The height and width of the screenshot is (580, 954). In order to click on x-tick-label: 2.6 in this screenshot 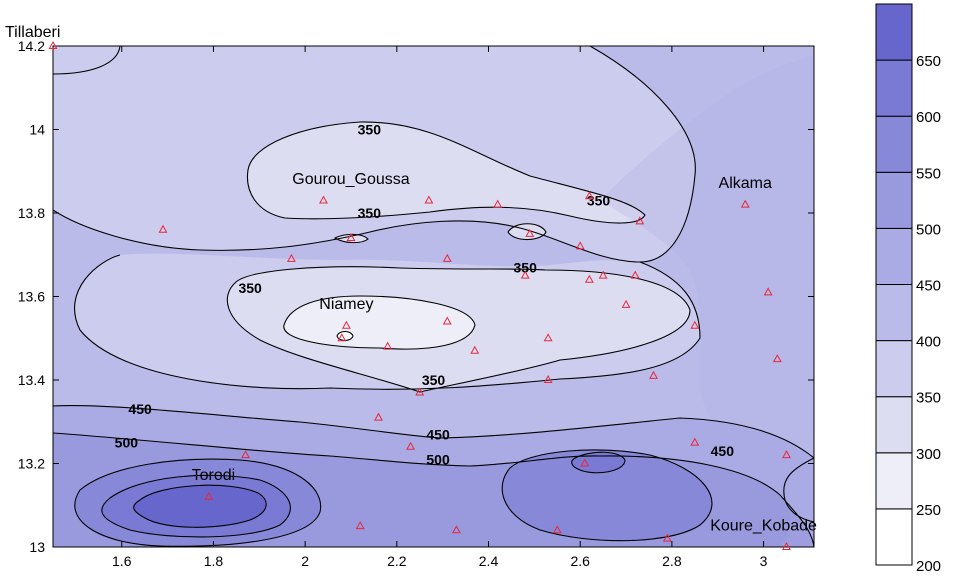, I will do `click(580, 561)`.